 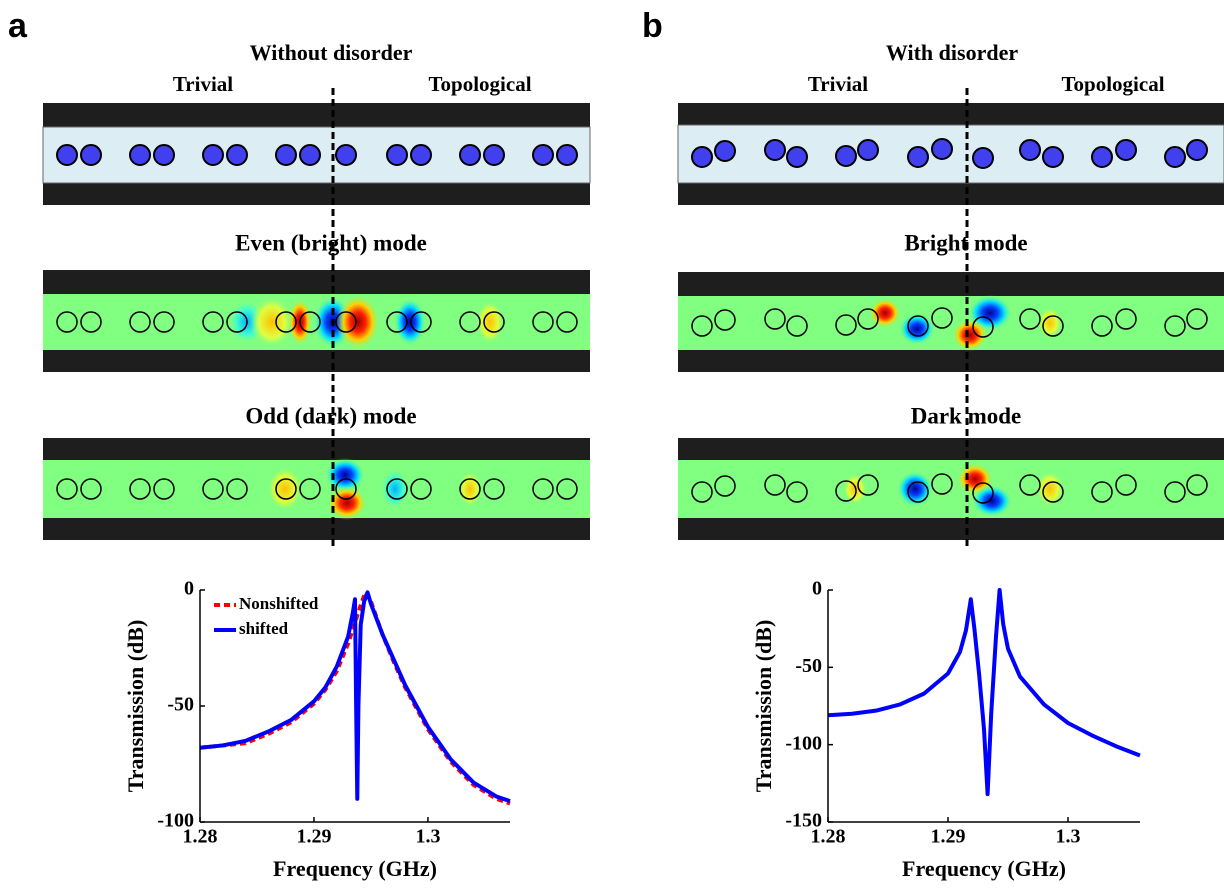 I want to click on x-tick-label: 1.29, so click(x=948, y=837).